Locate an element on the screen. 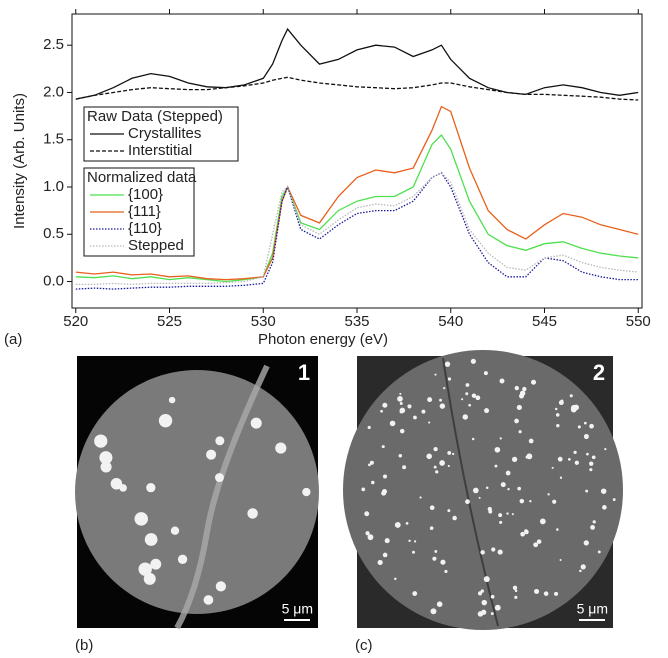 The width and height of the screenshot is (668, 658). x-tick-label: 535 is located at coordinates (356, 321).